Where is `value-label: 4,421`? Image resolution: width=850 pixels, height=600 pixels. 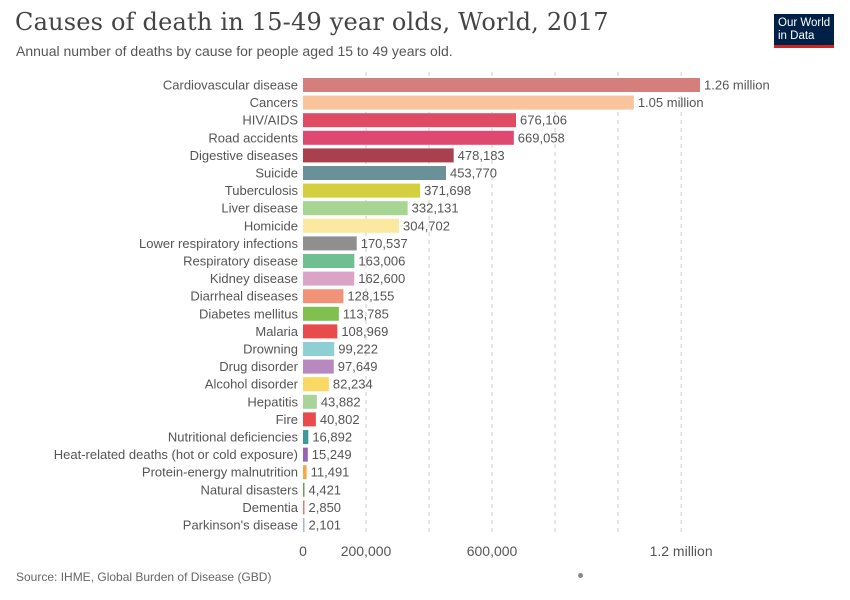 value-label: 4,421 is located at coordinates (325, 489).